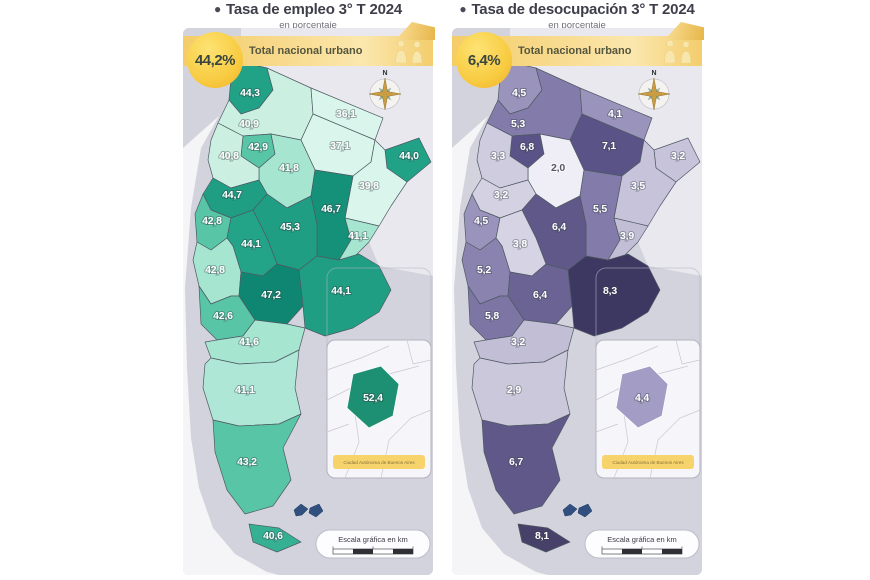 This screenshot has height=580, width=870. I want to click on province-value-formosa: 4,1, so click(615, 114).